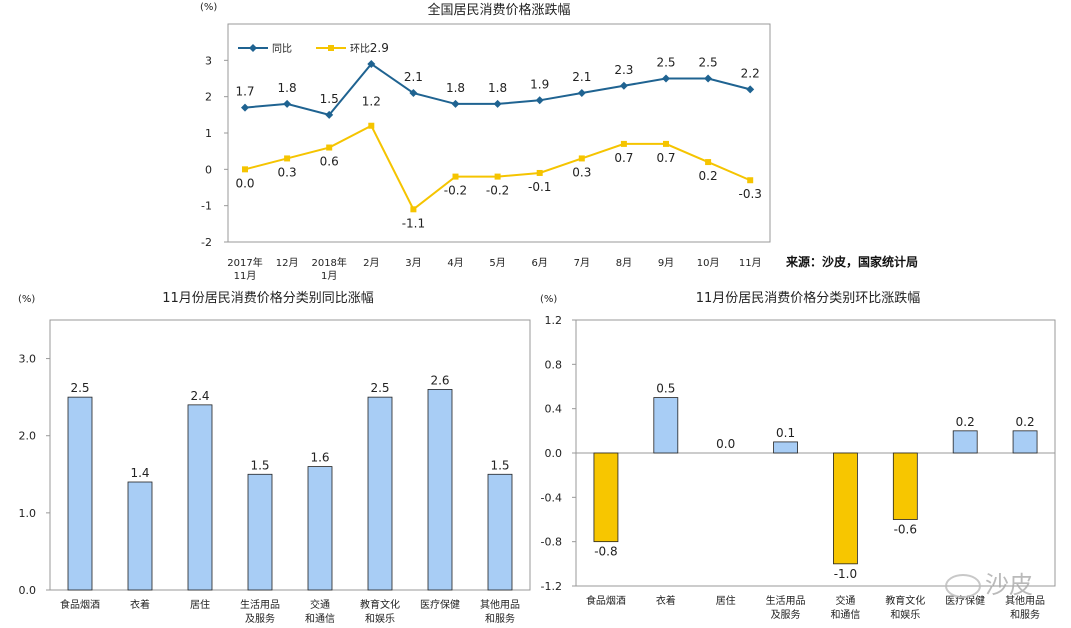 The height and width of the screenshot is (628, 1071). What do you see at coordinates (199, 396) in the screenshot?
I see `data-label: 2.4` at bounding box center [199, 396].